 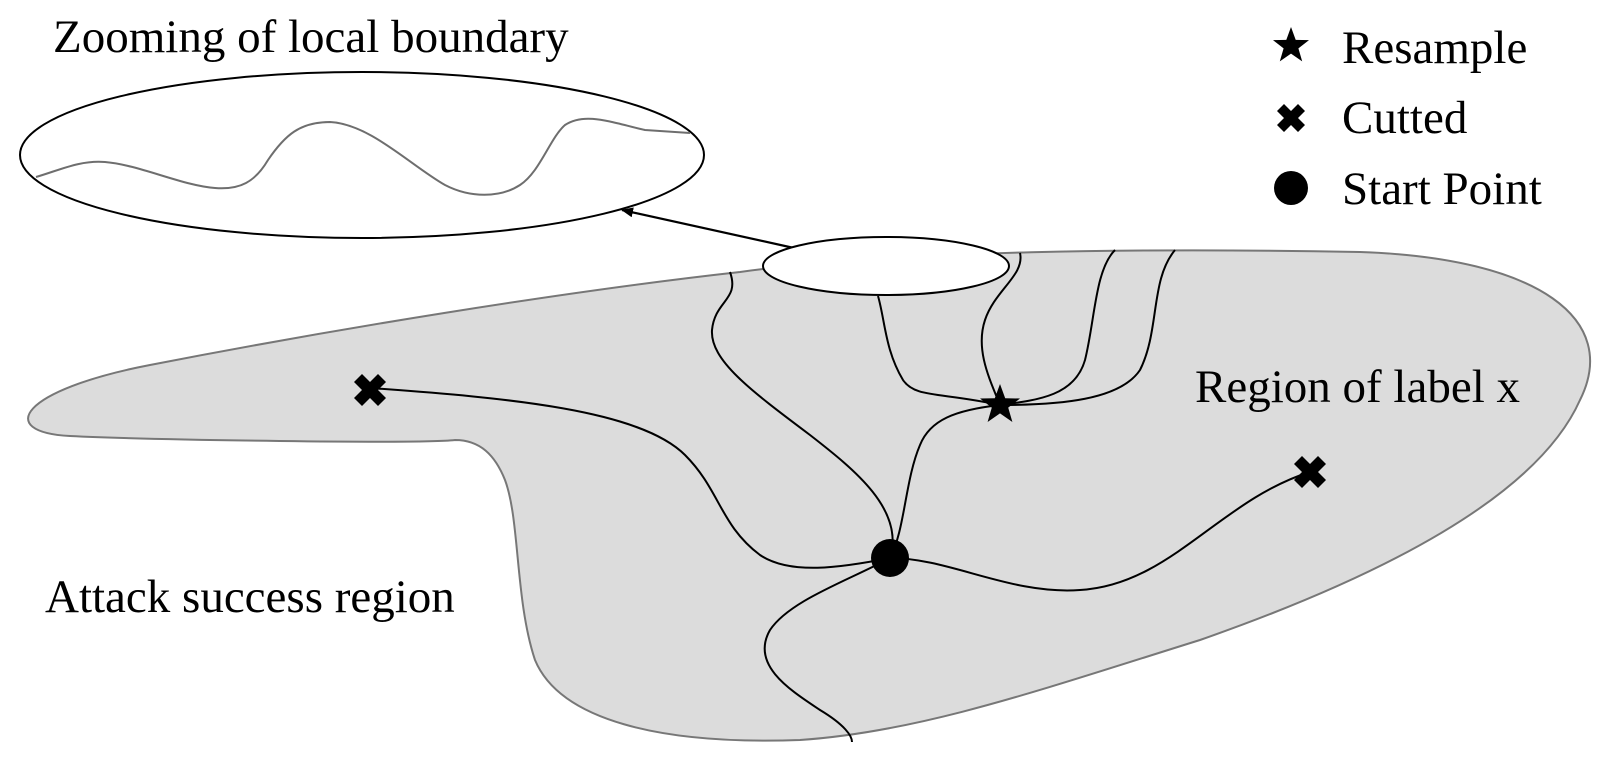 What do you see at coordinates (708, 228) in the screenshot?
I see `zoom-arrow` at bounding box center [708, 228].